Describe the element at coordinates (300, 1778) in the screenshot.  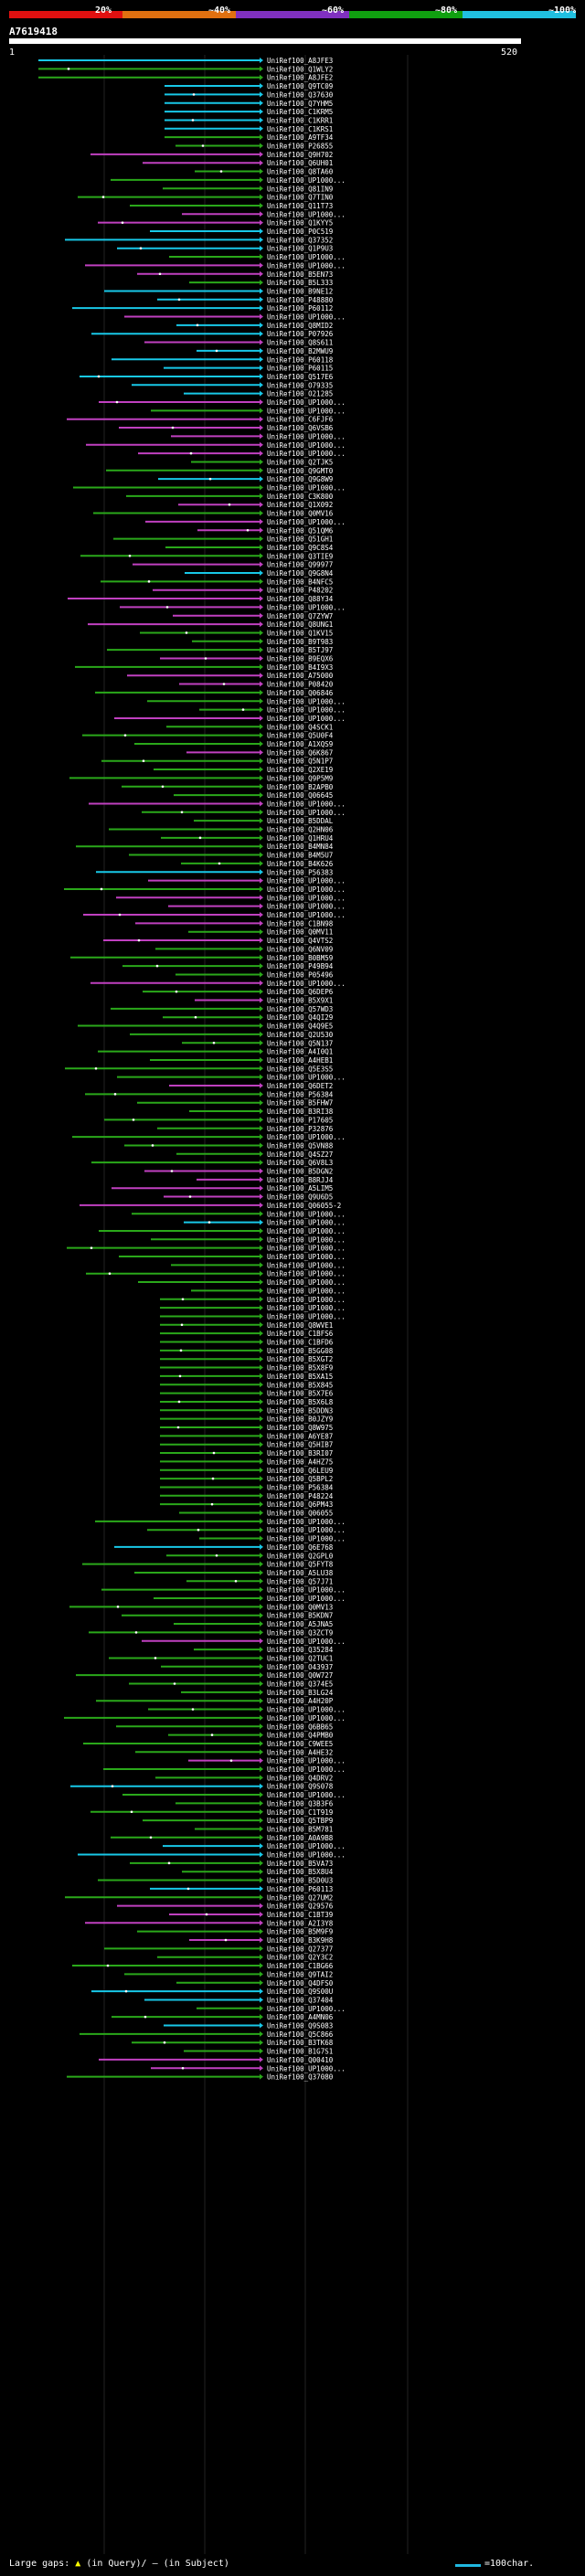
I see `hit-label: UniRef100_Q4DRV2` at that location.